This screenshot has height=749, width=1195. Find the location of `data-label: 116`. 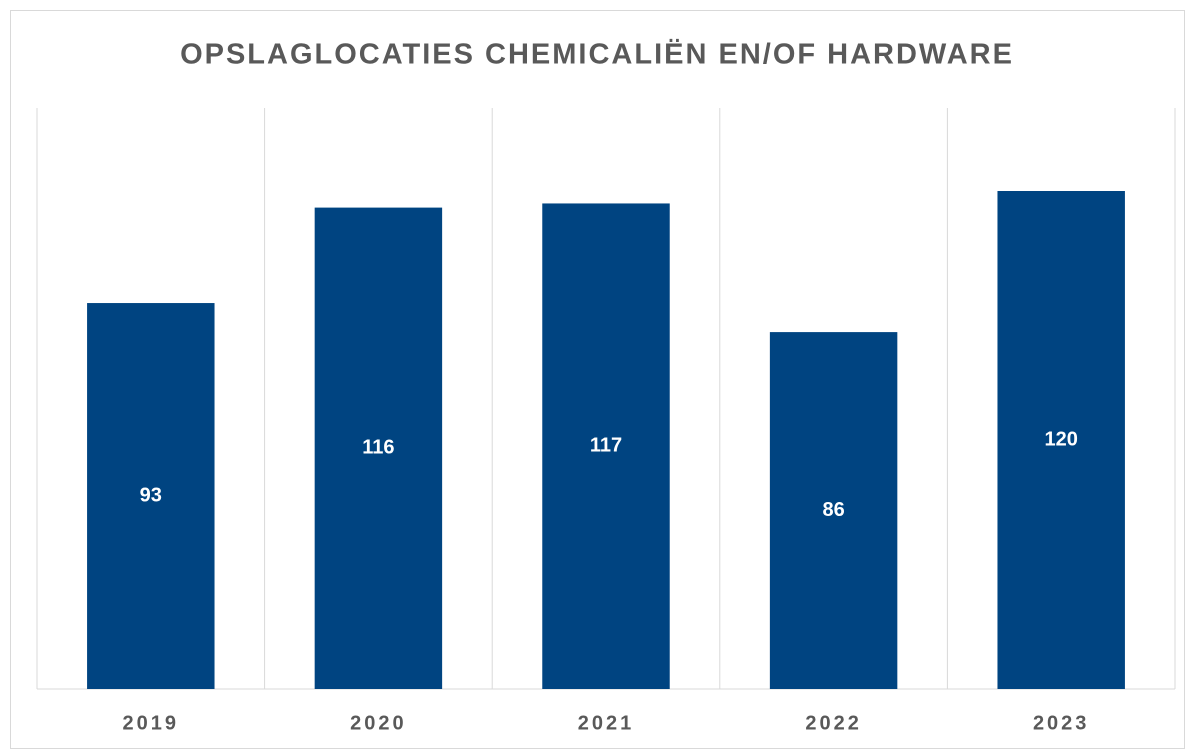

data-label: 116 is located at coordinates (378, 448).